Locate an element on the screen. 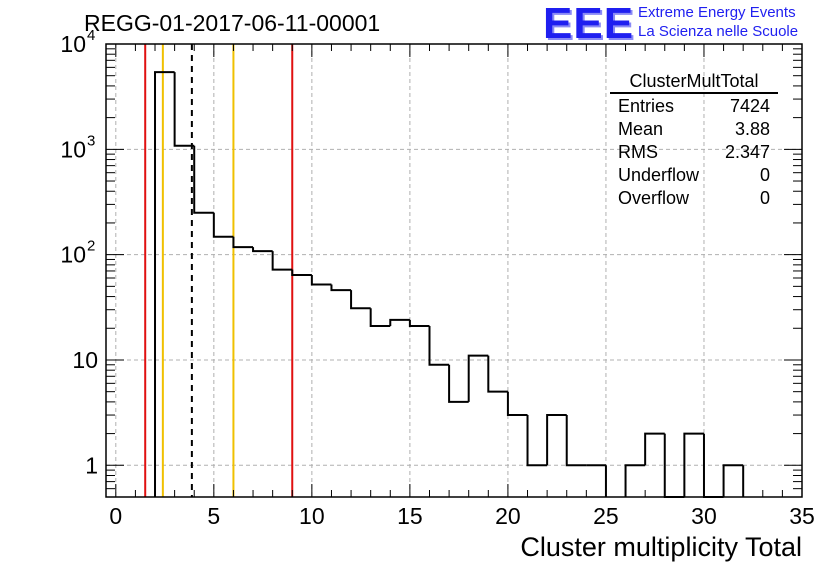 The image size is (836, 572). logo-line-2: La Scienza nelle Scuole is located at coordinates (718, 31).